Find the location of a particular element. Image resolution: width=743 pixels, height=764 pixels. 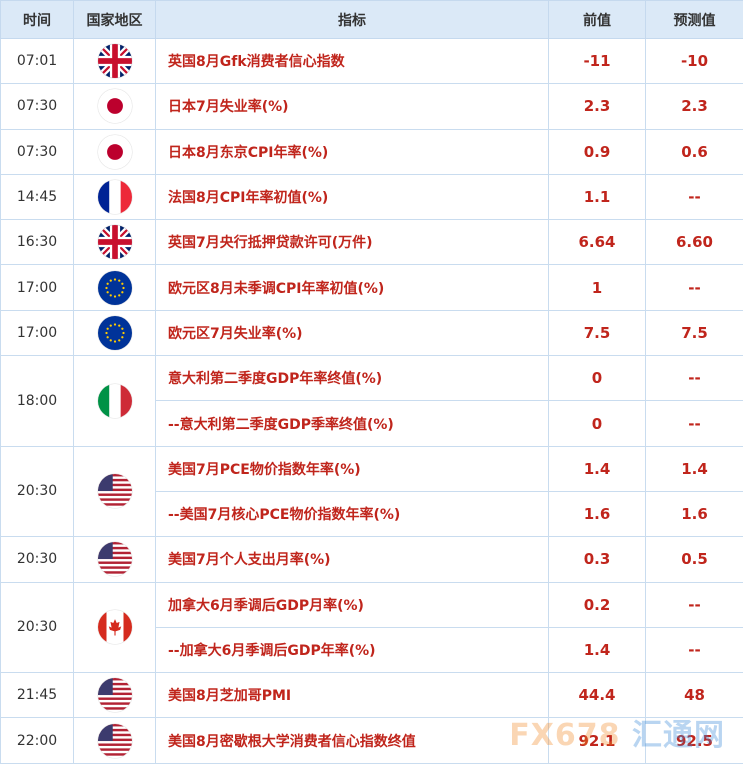

event-time: 14:45 is located at coordinates (37, 196).